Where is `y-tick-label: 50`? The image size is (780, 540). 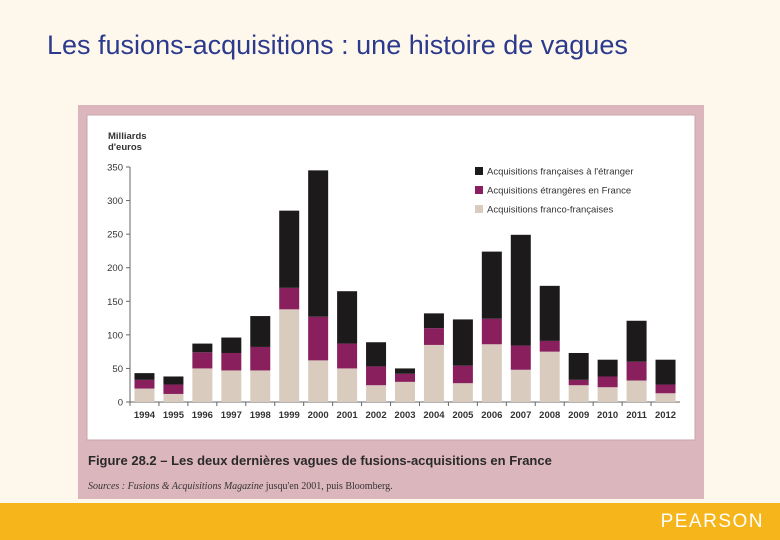
y-tick-label: 50 is located at coordinates (117, 369).